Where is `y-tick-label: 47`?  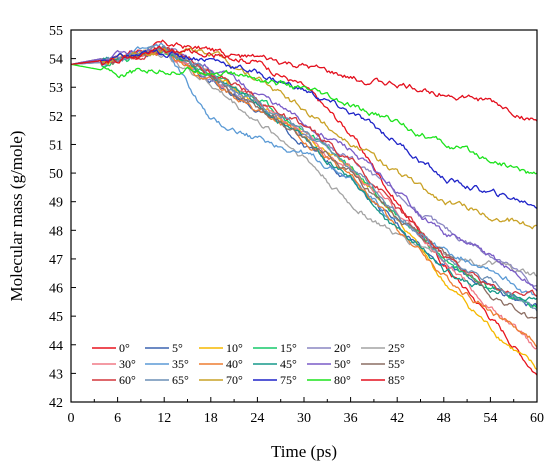
y-tick-label: 47 is located at coordinates (56, 260).